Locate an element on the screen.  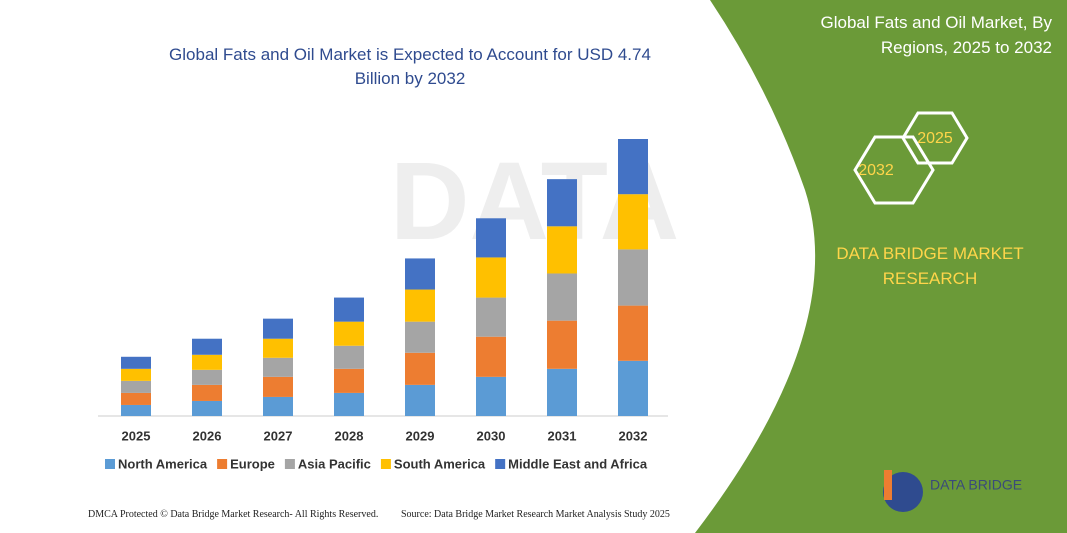
x-tick-label: 2028 is located at coordinates (349, 435).